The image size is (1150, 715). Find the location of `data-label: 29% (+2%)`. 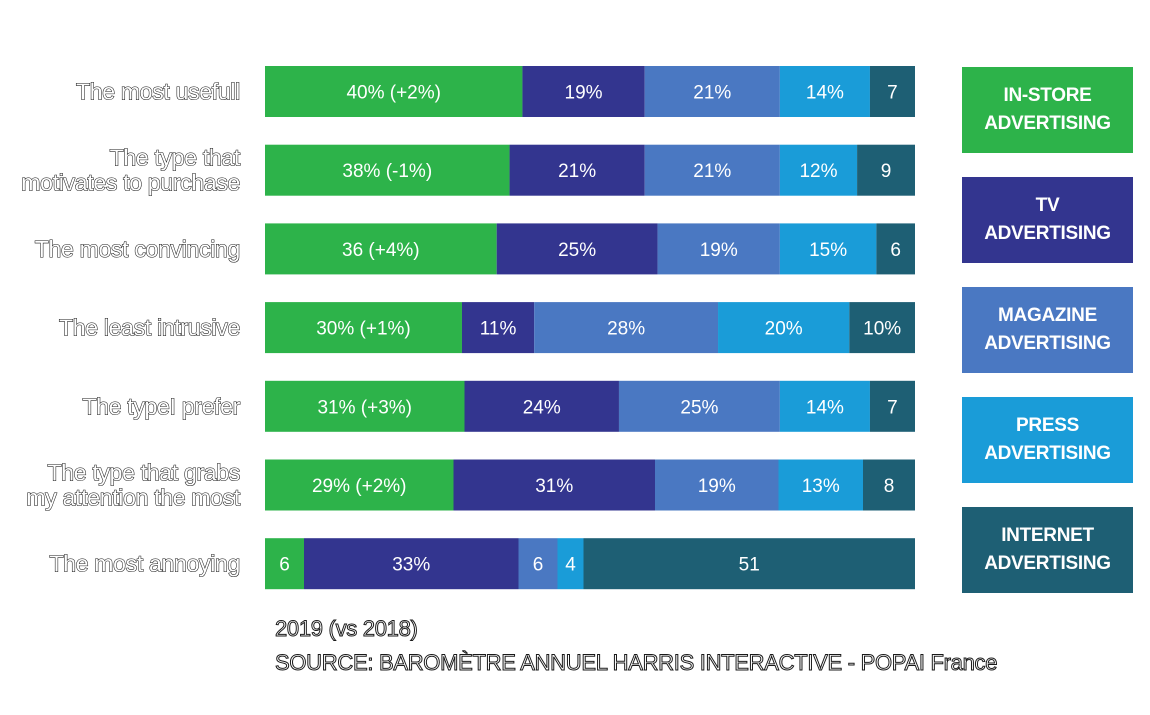

data-label: 29% (+2%) is located at coordinates (359, 486).